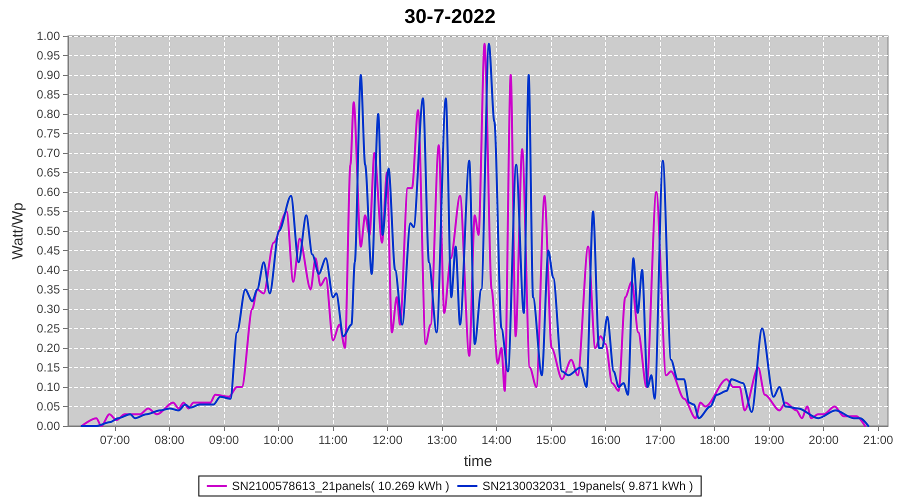  I want to click on x-tick-label: 15:00, so click(551, 440).